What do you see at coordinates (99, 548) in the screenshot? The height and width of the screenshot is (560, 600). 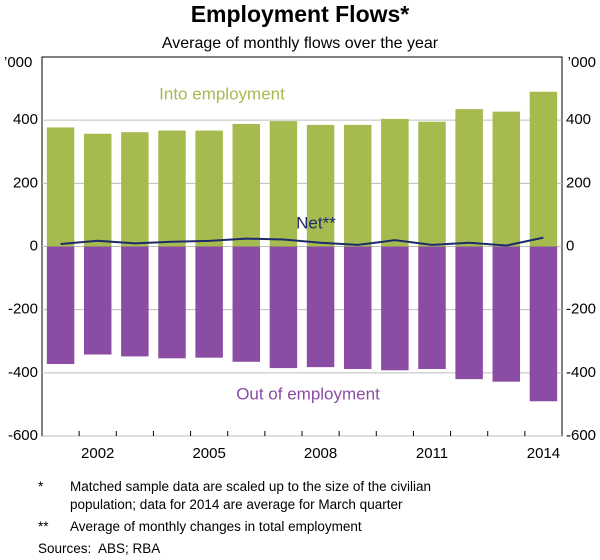 I see `sources: Sources: ABS; RBA` at bounding box center [99, 548].